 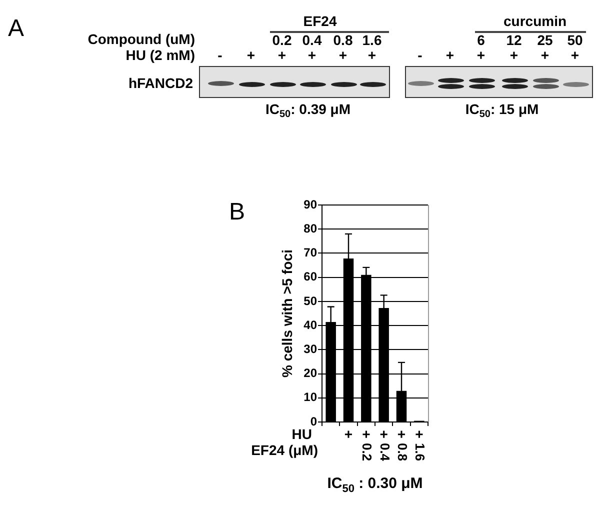 I want to click on y-tick-label: 0, so click(x=314, y=421).